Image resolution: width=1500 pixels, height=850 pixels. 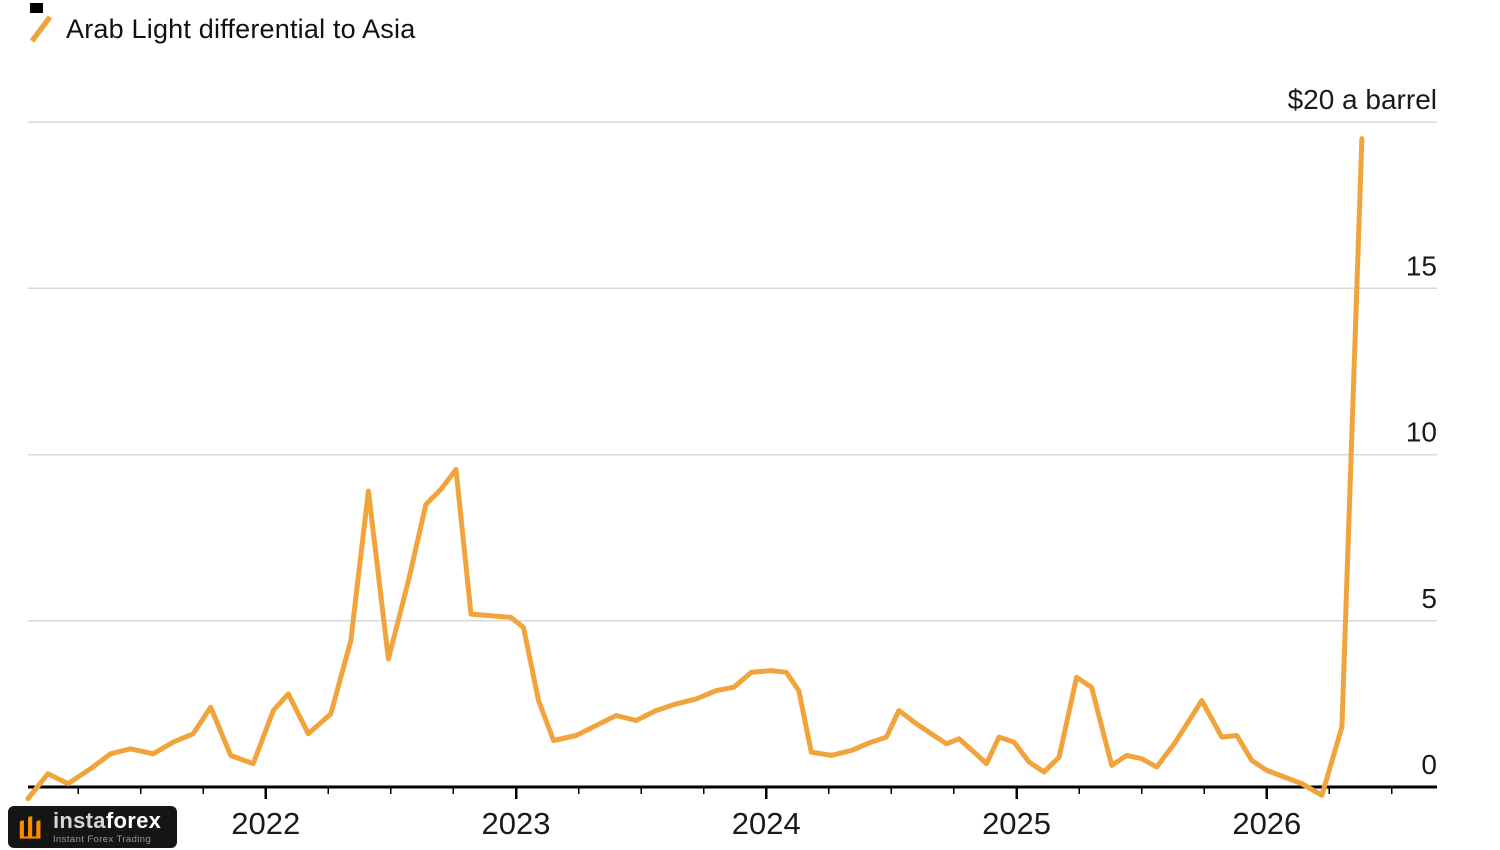 I want to click on x-axis-label: 2024, so click(x=766, y=823).